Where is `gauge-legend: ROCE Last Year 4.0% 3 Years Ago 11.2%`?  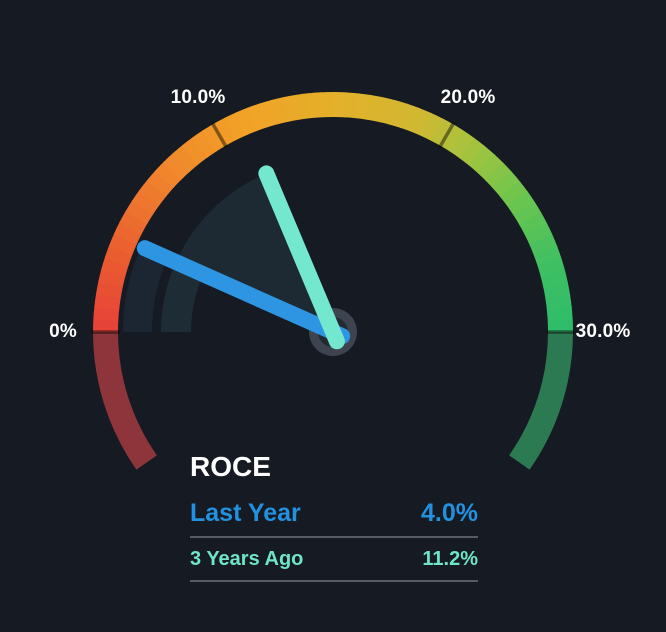 gauge-legend: ROCE Last Year 4.0% 3 Years Ago 11.2% is located at coordinates (334, 516).